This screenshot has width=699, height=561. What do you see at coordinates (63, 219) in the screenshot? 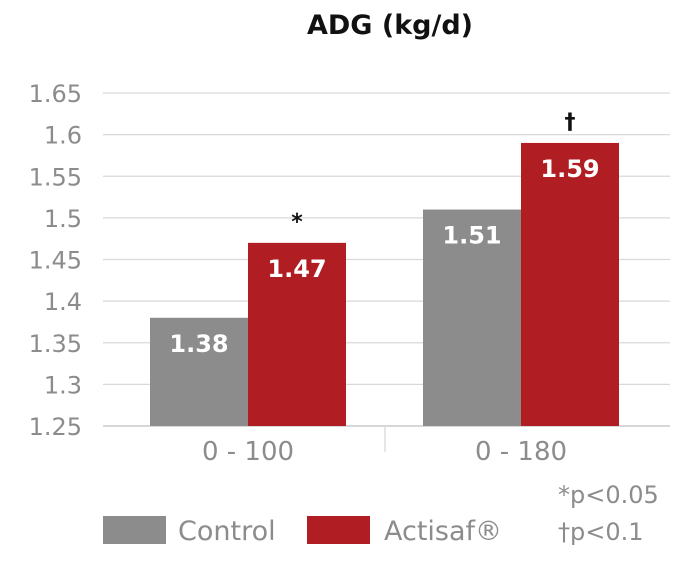
I see `y-tick-label: 1.5` at bounding box center [63, 219].